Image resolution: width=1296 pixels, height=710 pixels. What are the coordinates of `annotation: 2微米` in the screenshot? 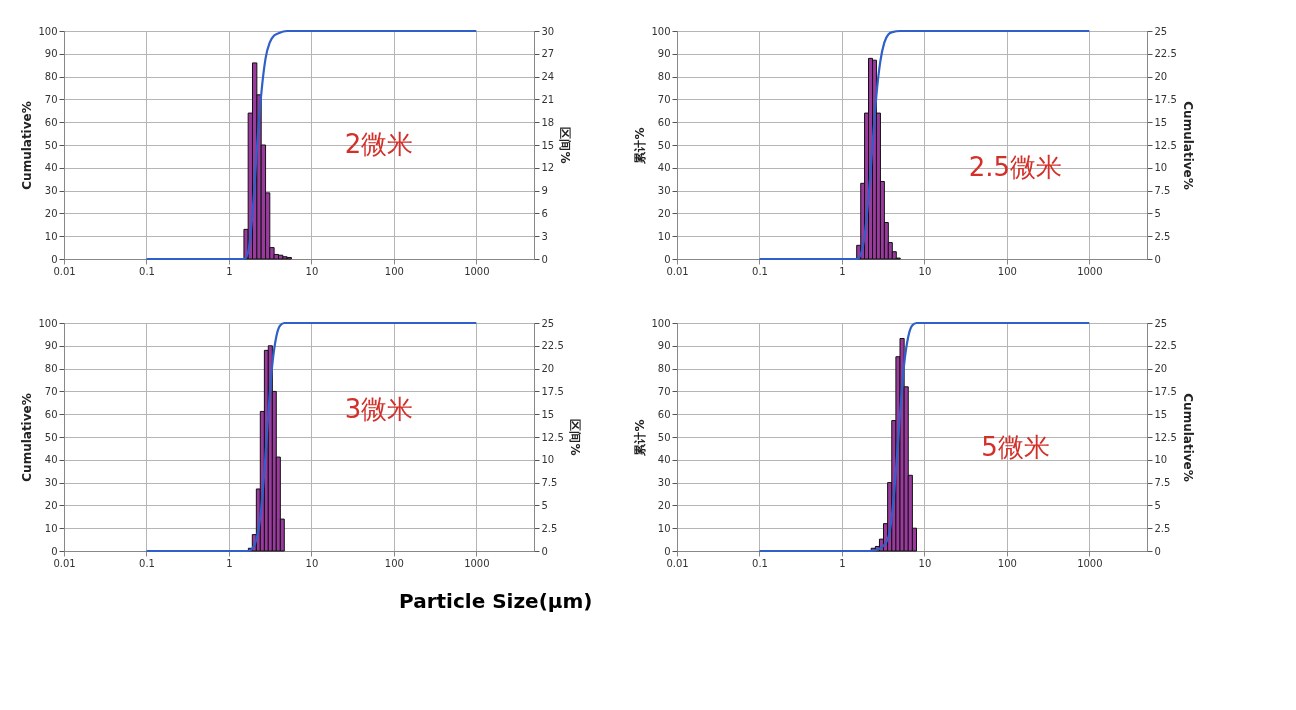 It's located at (379, 144).